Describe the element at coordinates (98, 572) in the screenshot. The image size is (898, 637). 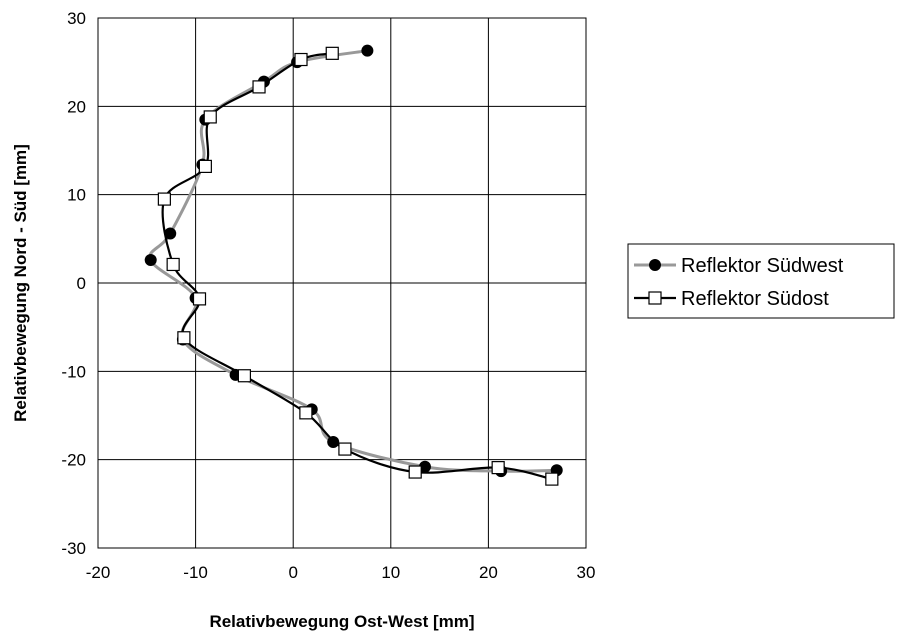
I see `x-tick-label: -20` at that location.